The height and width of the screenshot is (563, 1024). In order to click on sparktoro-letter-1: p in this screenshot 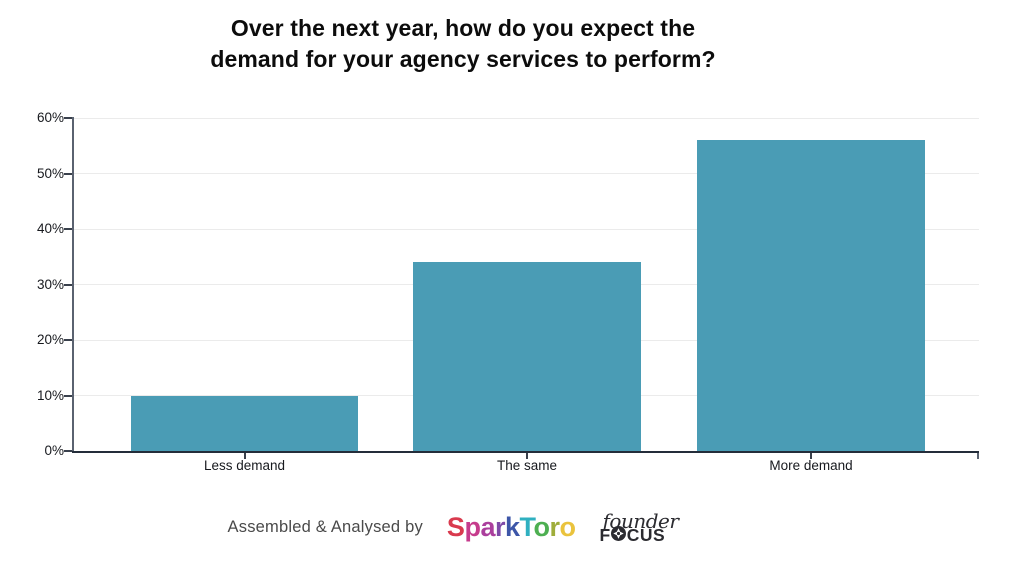, I will do `click(472, 526)`.